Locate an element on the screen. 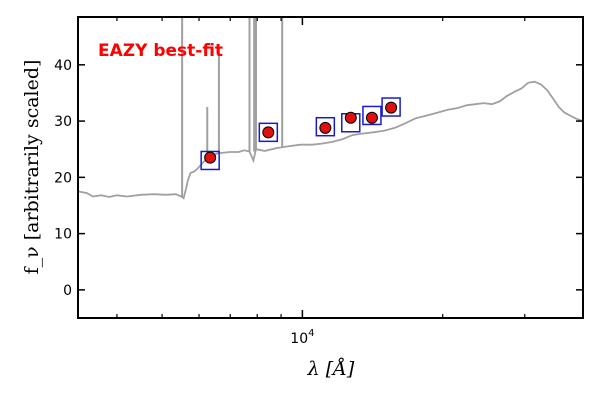  y-tick-label-40: 40 is located at coordinates (63, 66).